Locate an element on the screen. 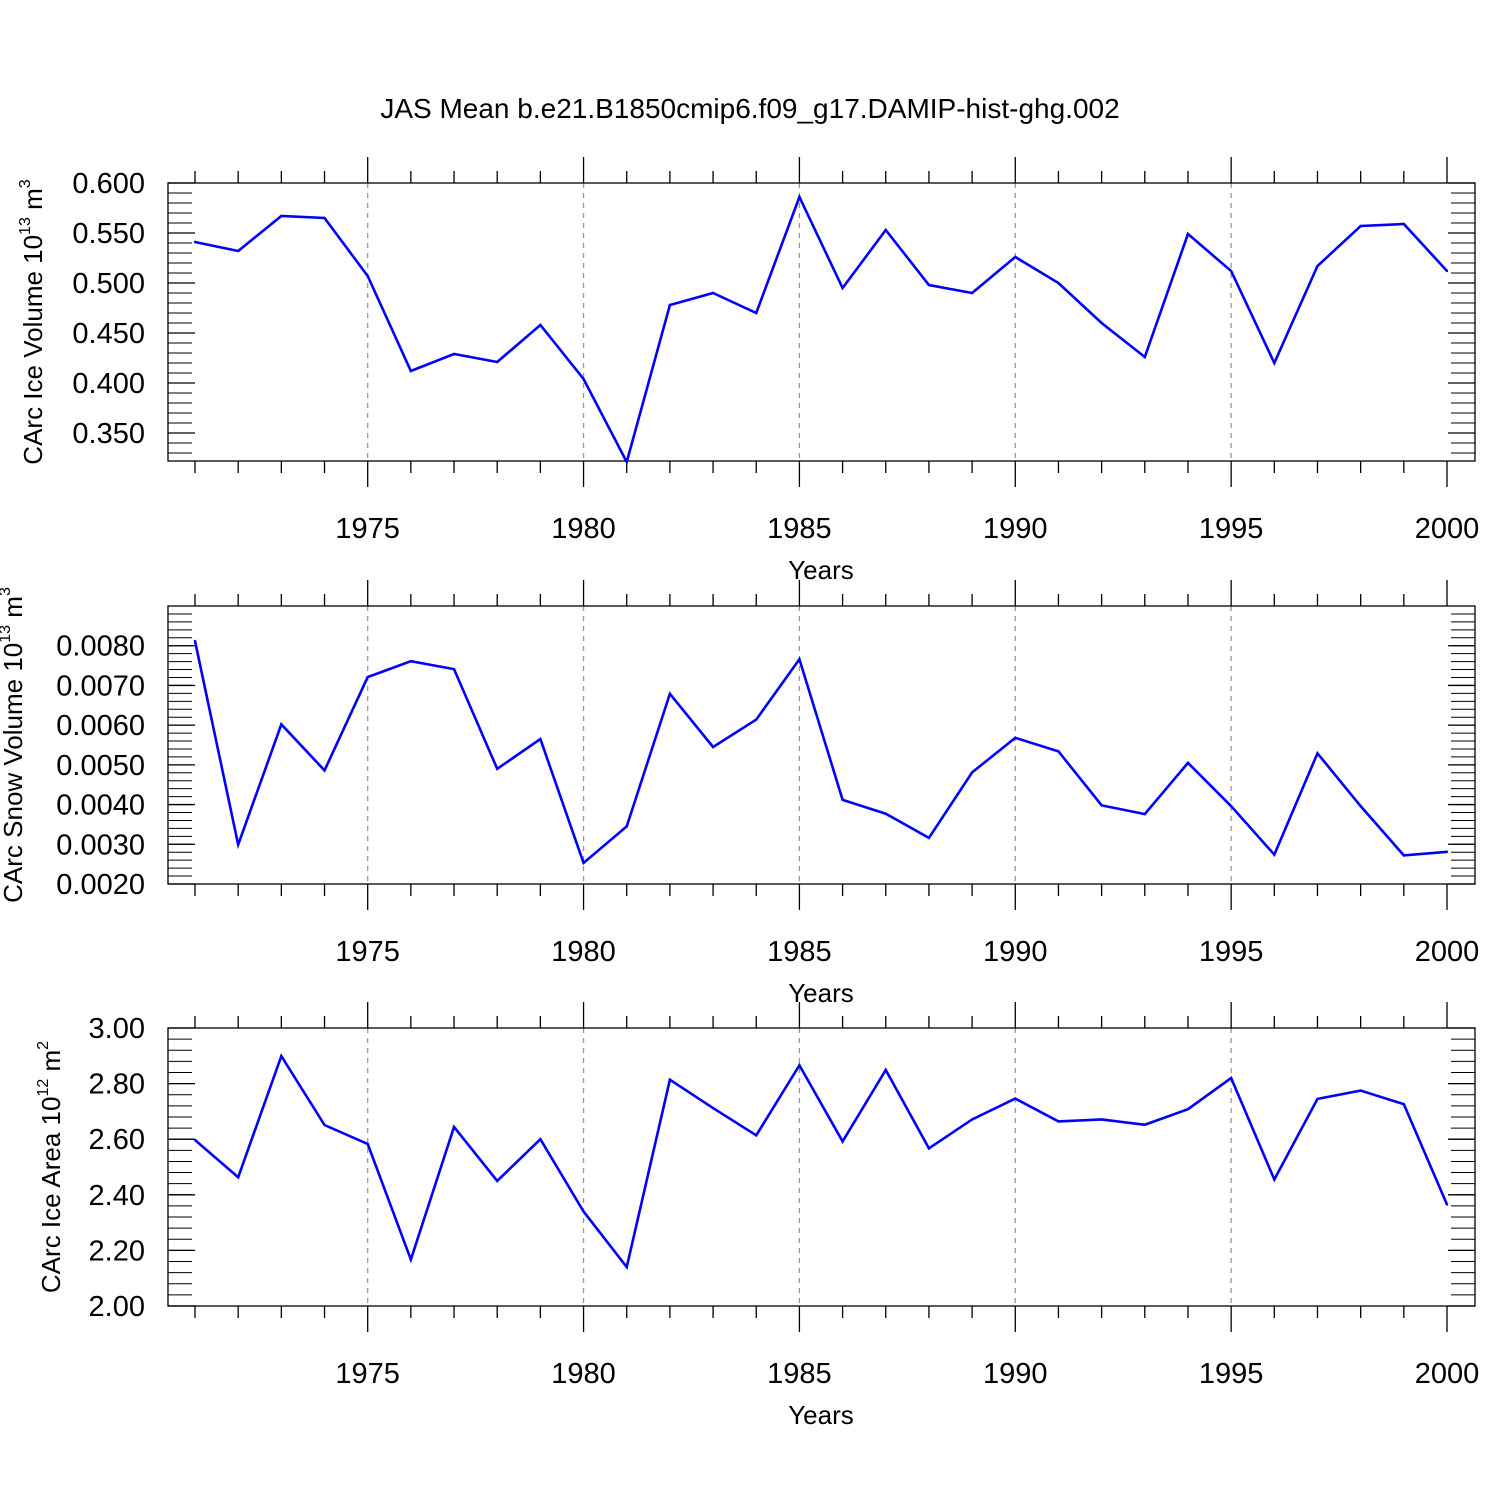 This screenshot has height=1500, width=1500. y-axis-title: CArc Ice Area 1012 m2 is located at coordinates (50, 1167).